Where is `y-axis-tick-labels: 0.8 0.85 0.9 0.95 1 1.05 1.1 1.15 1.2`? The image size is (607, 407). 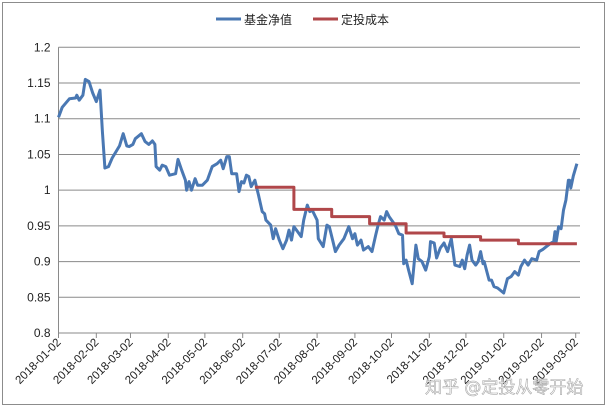 y-axis-tick-labels: 0.8 0.85 0.9 0.95 1 1.05 1.1 1.15 1.2 is located at coordinates (39, 190).